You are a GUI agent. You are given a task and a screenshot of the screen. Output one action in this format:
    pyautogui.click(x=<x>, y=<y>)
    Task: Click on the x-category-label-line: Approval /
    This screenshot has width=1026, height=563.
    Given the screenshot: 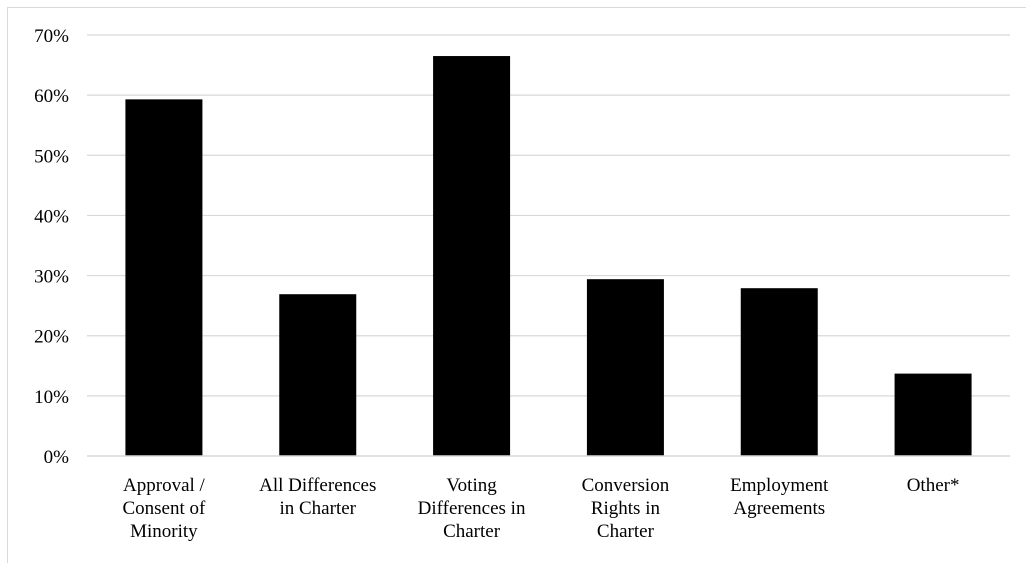 What is the action you would take?
    pyautogui.click(x=164, y=485)
    